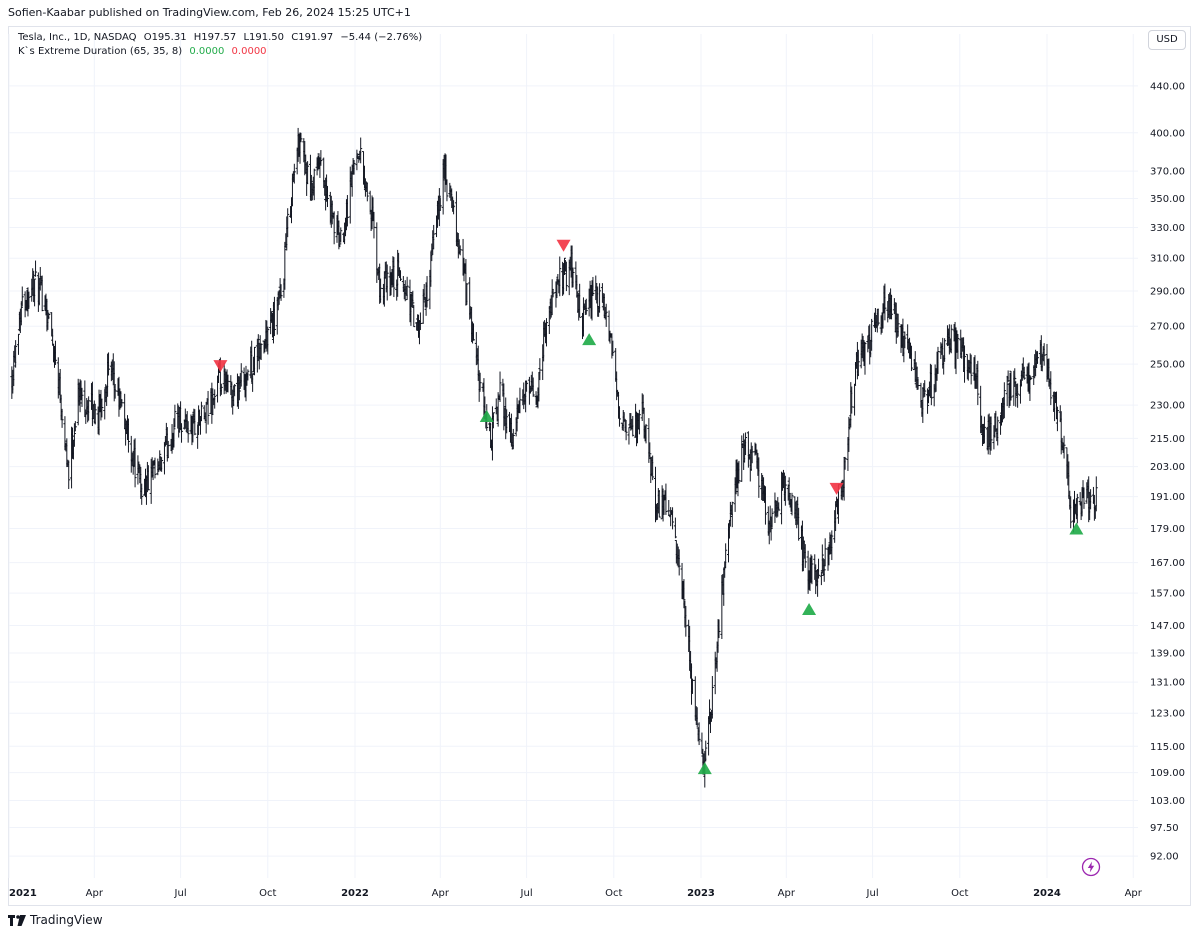 This screenshot has width=1200, height=936. What do you see at coordinates (312, 37) in the screenshot?
I see `close-value: C191.97` at bounding box center [312, 37].